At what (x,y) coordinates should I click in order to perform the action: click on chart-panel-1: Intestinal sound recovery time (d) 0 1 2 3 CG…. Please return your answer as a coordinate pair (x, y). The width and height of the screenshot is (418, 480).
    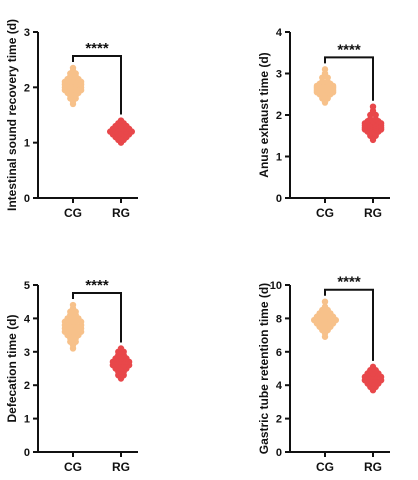
    Looking at the image, I should click on (71, 119).